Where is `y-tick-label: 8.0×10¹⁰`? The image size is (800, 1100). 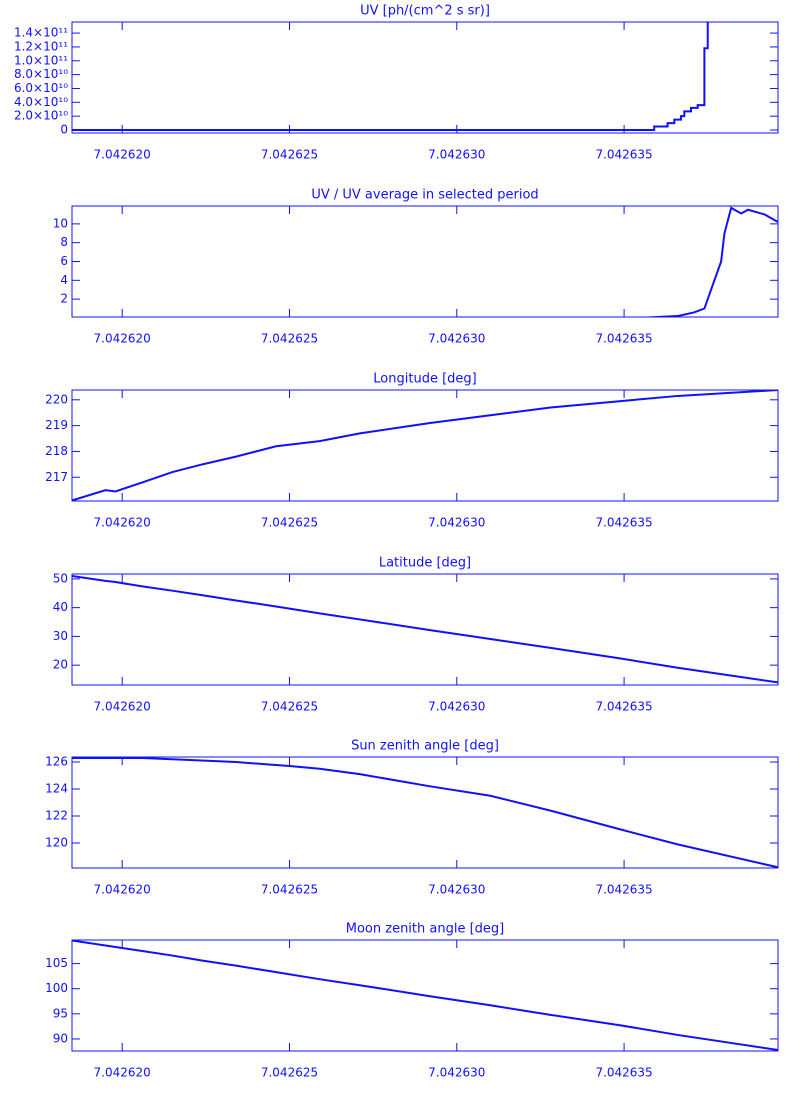 y-tick-label: 8.0×10¹⁰ is located at coordinates (41, 74).